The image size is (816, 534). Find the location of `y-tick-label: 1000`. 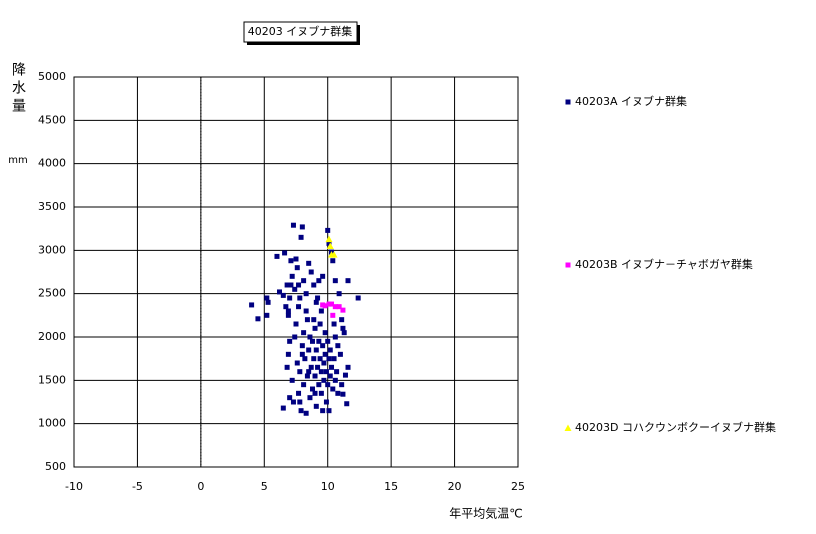

y-tick-label: 1000 is located at coordinates (52, 423).